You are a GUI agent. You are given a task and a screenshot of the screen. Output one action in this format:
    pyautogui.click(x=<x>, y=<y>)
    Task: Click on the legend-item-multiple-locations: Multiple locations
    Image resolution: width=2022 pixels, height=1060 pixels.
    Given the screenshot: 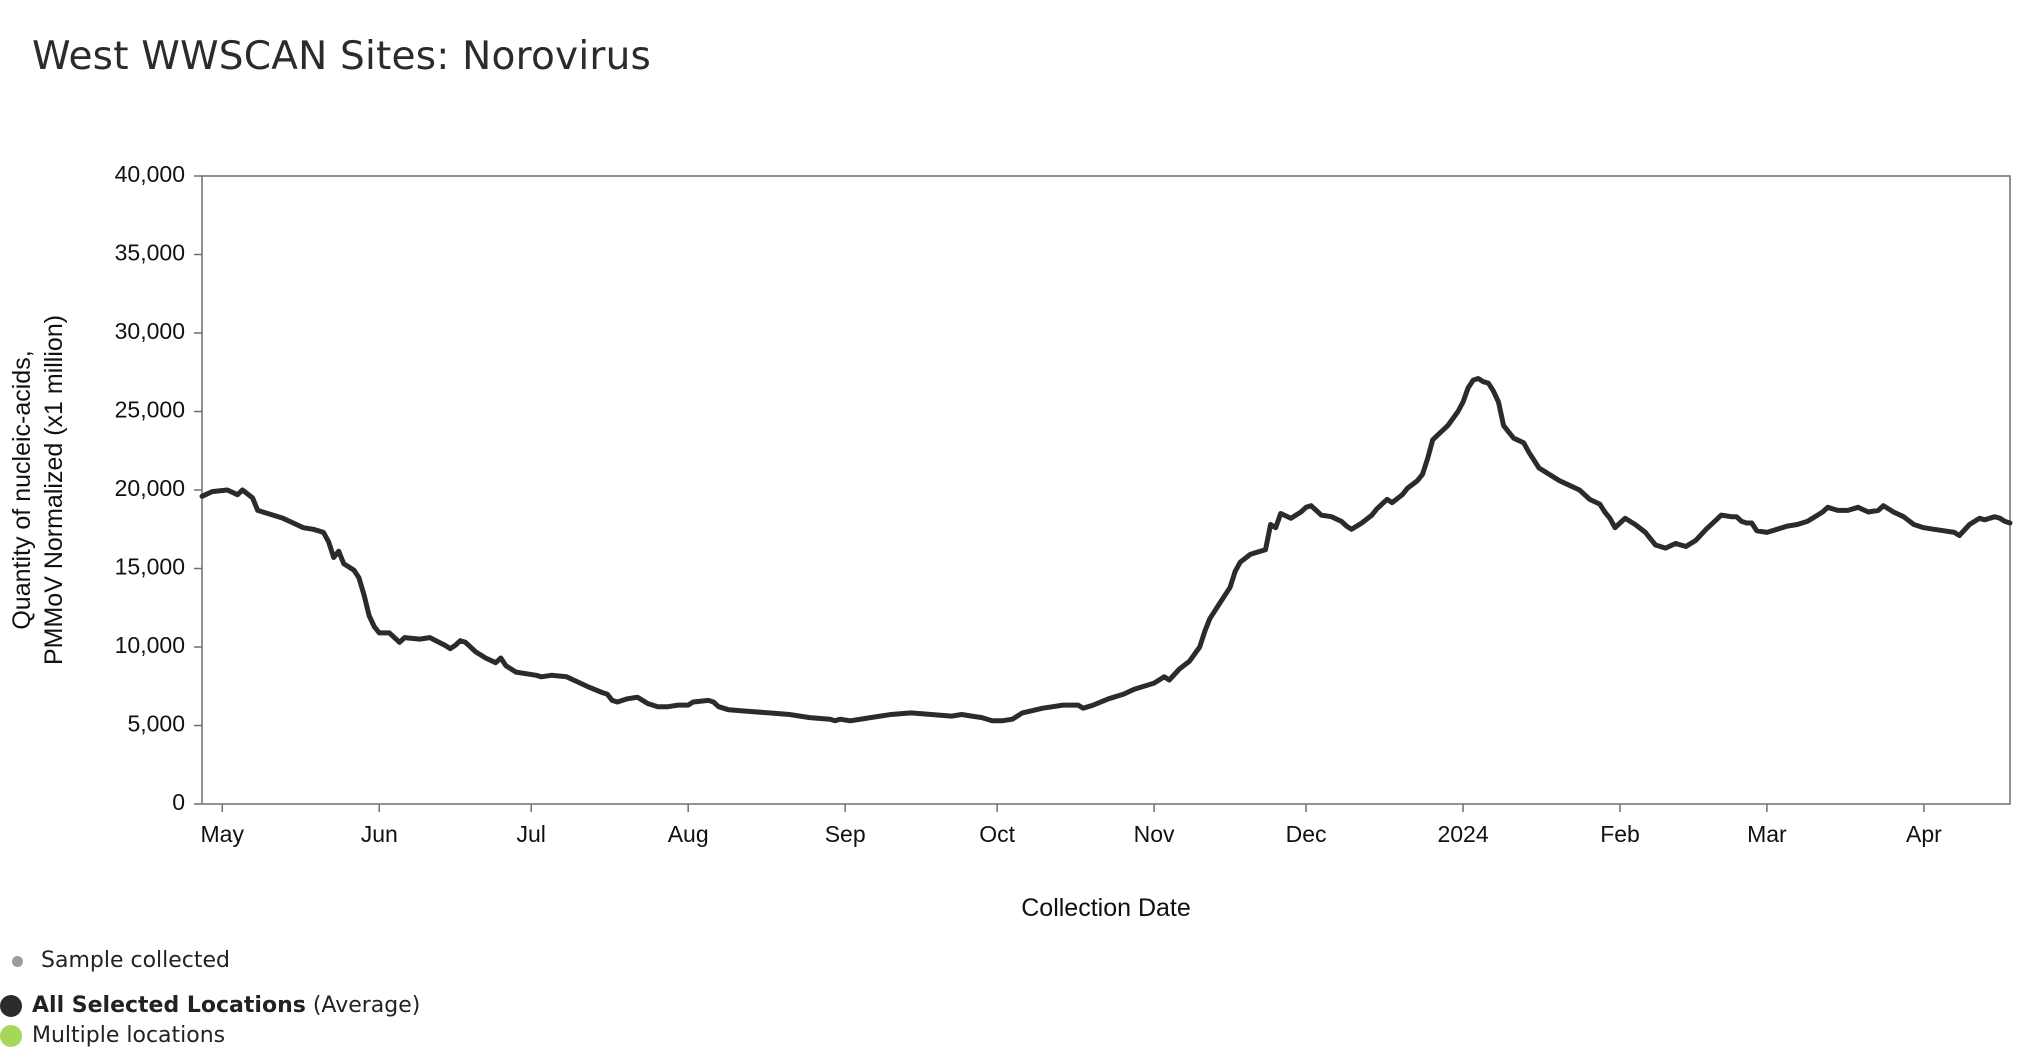 What is the action you would take?
    pyautogui.click(x=112, y=1035)
    